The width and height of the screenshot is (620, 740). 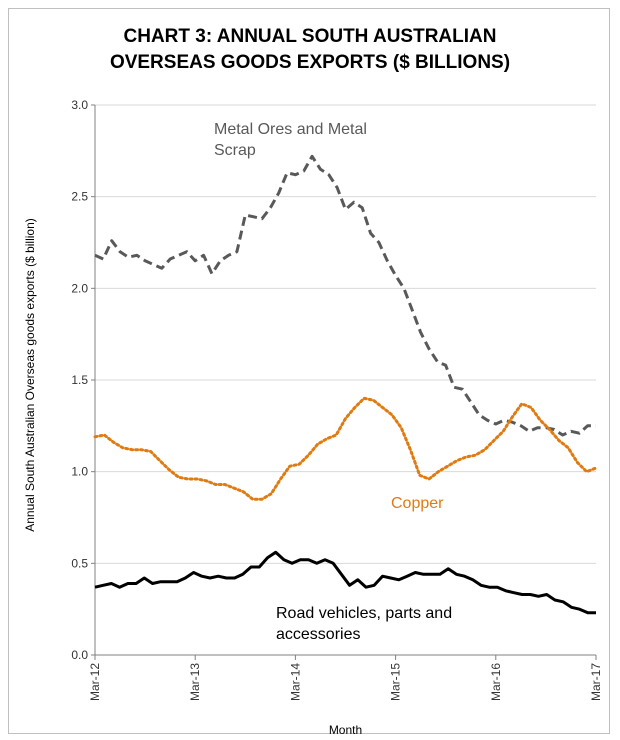 I want to click on x-axis-title: Month, so click(x=345, y=730).